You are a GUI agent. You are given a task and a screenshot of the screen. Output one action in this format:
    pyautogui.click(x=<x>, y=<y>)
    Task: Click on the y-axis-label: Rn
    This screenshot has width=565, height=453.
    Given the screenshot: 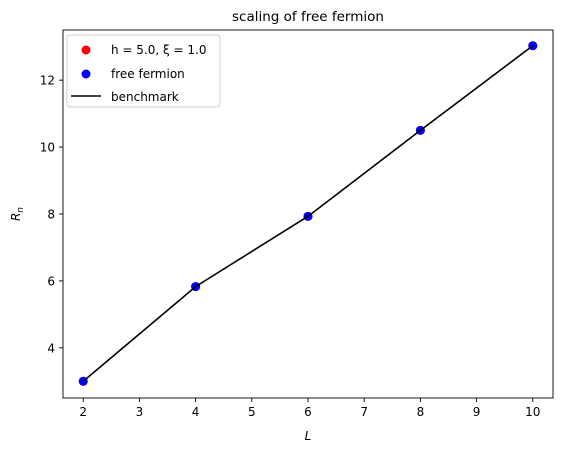 What is the action you would take?
    pyautogui.click(x=17, y=214)
    